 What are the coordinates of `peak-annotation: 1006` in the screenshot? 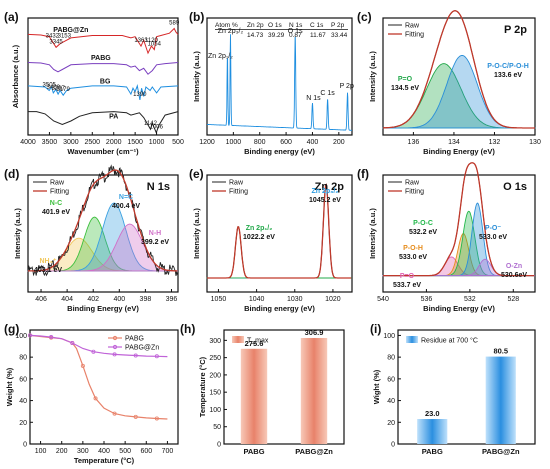 It's located at (157, 128).